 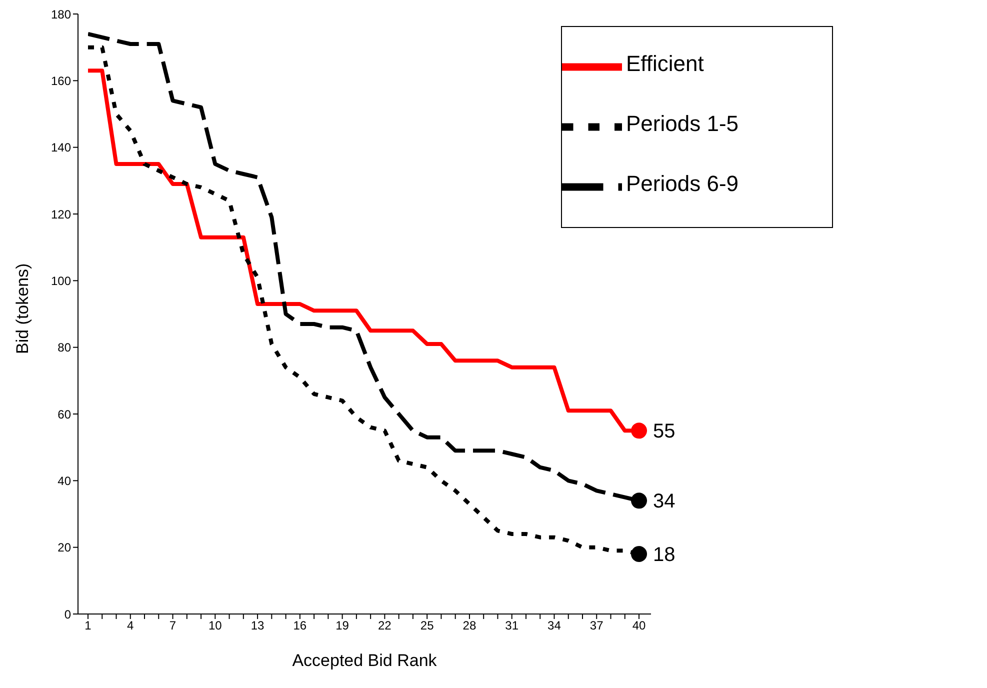 What do you see at coordinates (639, 625) in the screenshot?
I see `x-tick-label: 40` at bounding box center [639, 625].